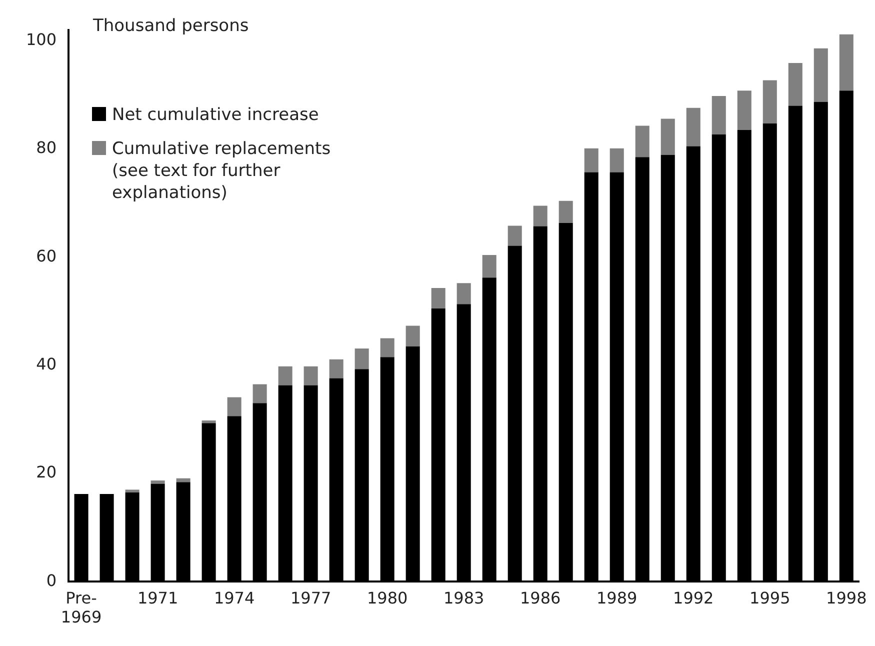 The height and width of the screenshot is (646, 875). What do you see at coordinates (693, 598) in the screenshot?
I see `x-tick-label: 1992` at bounding box center [693, 598].